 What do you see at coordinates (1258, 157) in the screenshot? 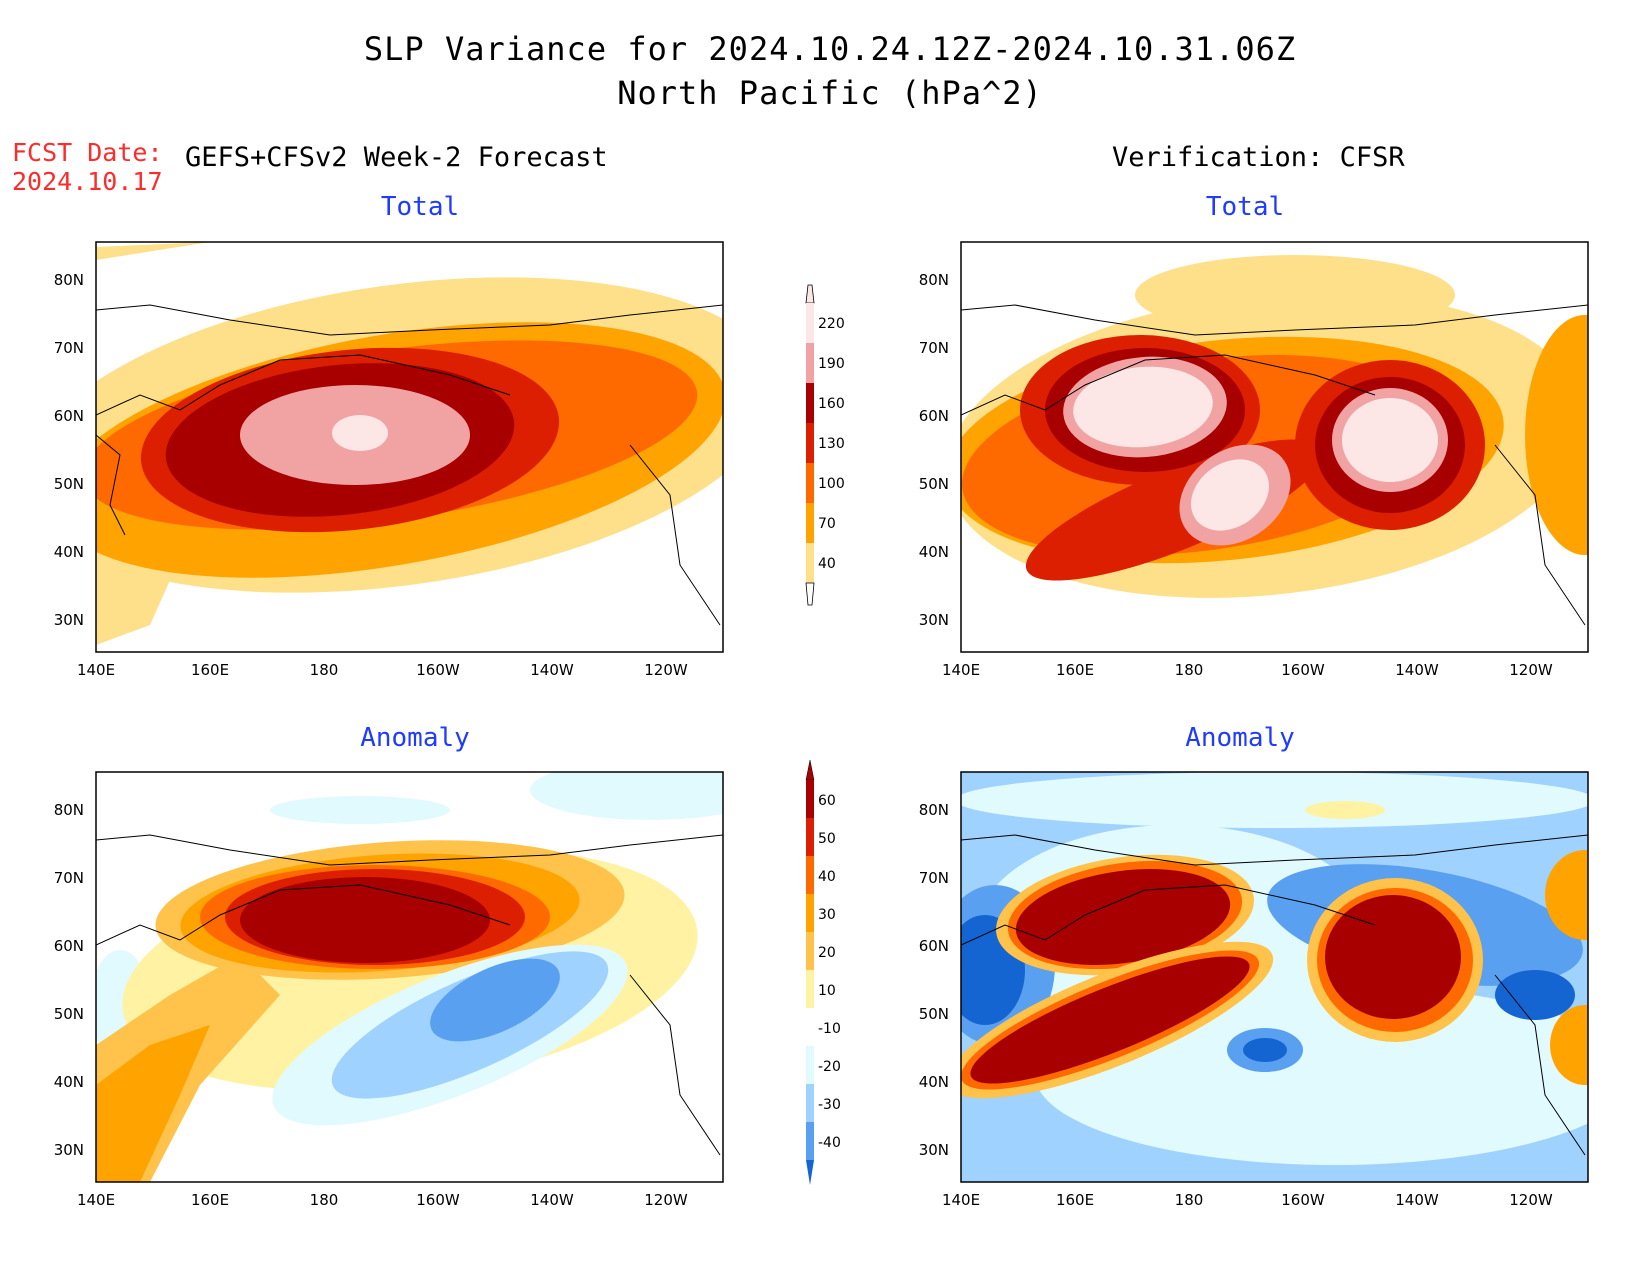
I see `verification-header: Verification: CFSR` at bounding box center [1258, 157].